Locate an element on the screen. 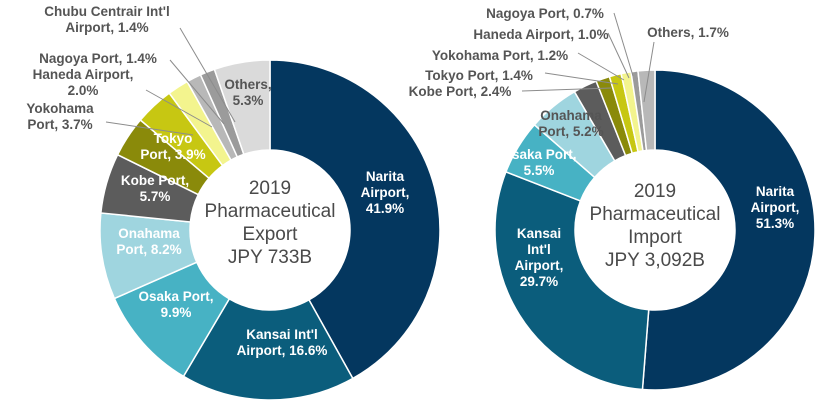 The image size is (839, 407). slice-label-kansai-int-l-airport: Kansai Int'l Airport, 16.6% is located at coordinates (282, 342).